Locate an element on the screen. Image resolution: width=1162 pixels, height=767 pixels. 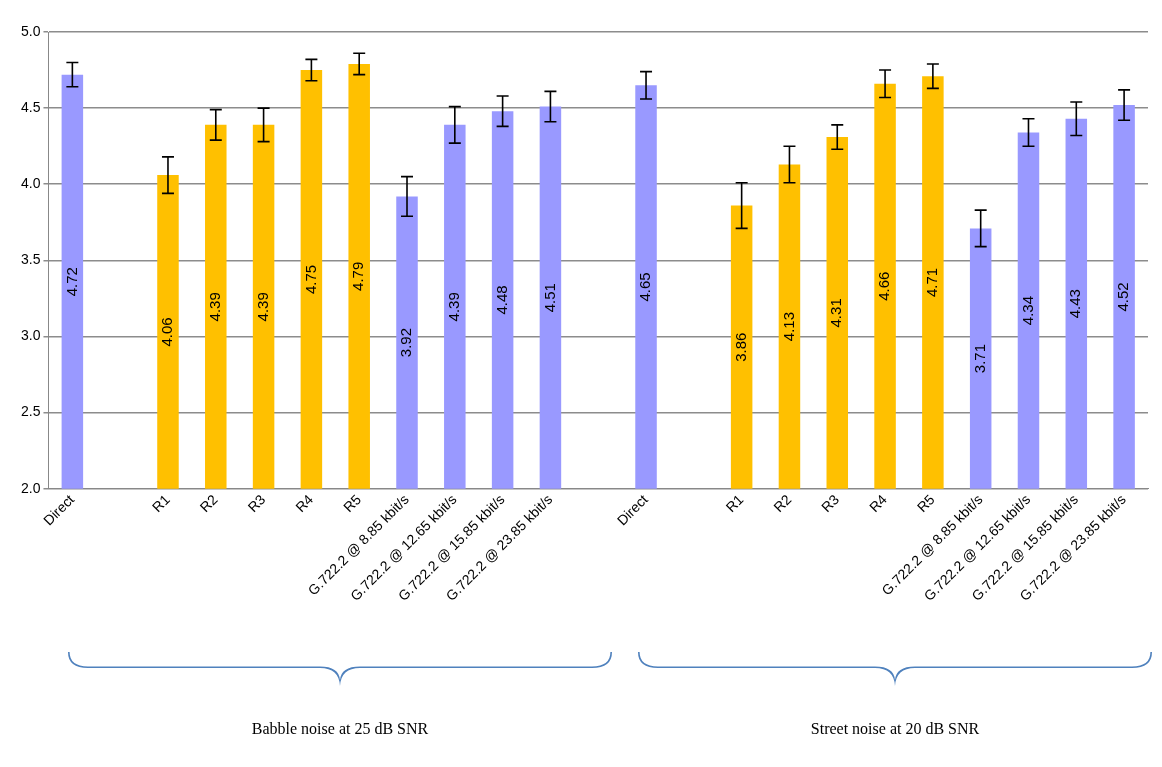
data-label: 3.71 is located at coordinates (979, 358).